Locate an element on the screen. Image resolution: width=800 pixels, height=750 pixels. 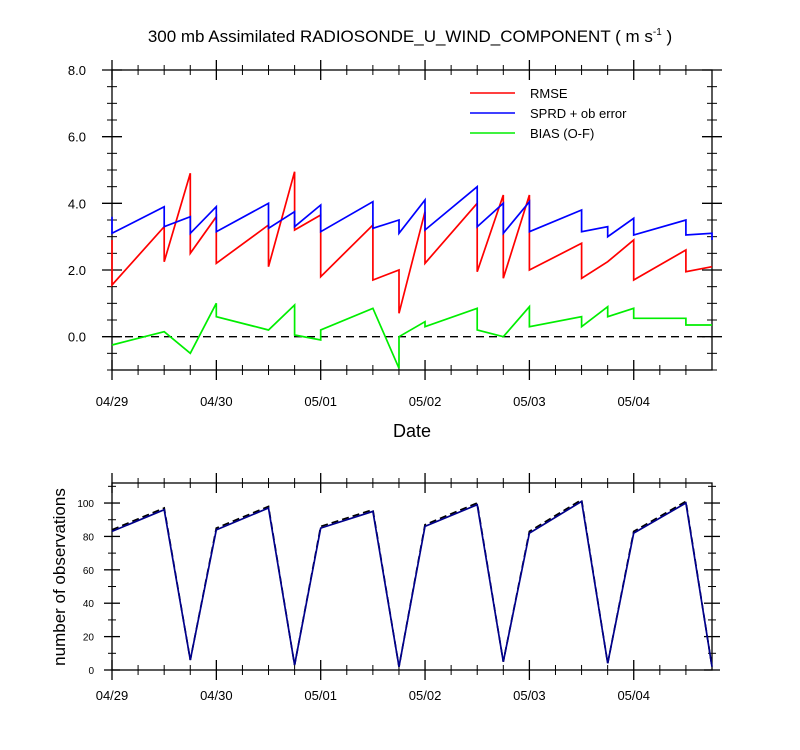
bottom-x-tick-label: 05/01 is located at coordinates (320, 695).